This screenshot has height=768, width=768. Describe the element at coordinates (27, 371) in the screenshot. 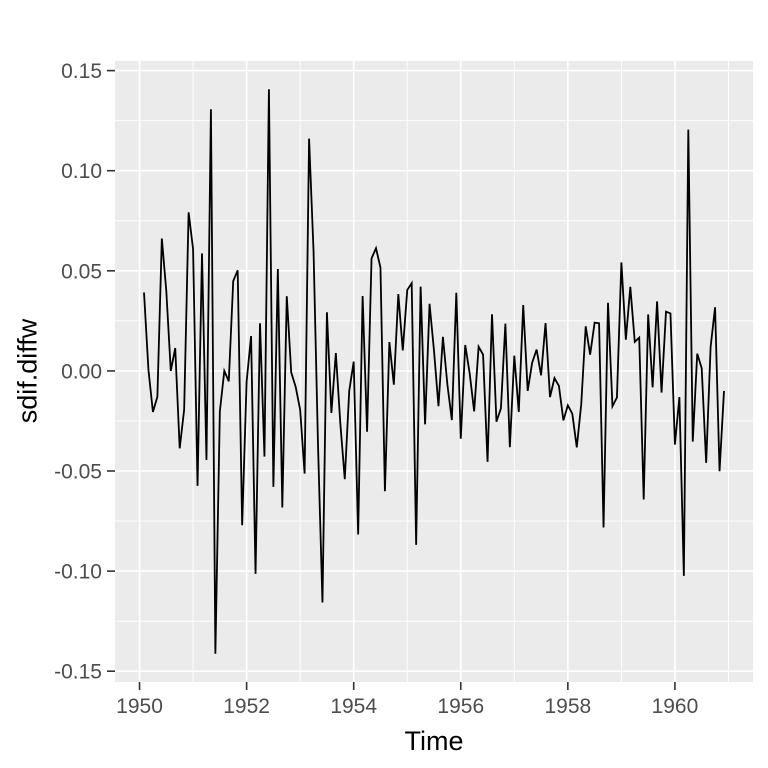

I see `y-axis-title: sdif.diffw` at that location.